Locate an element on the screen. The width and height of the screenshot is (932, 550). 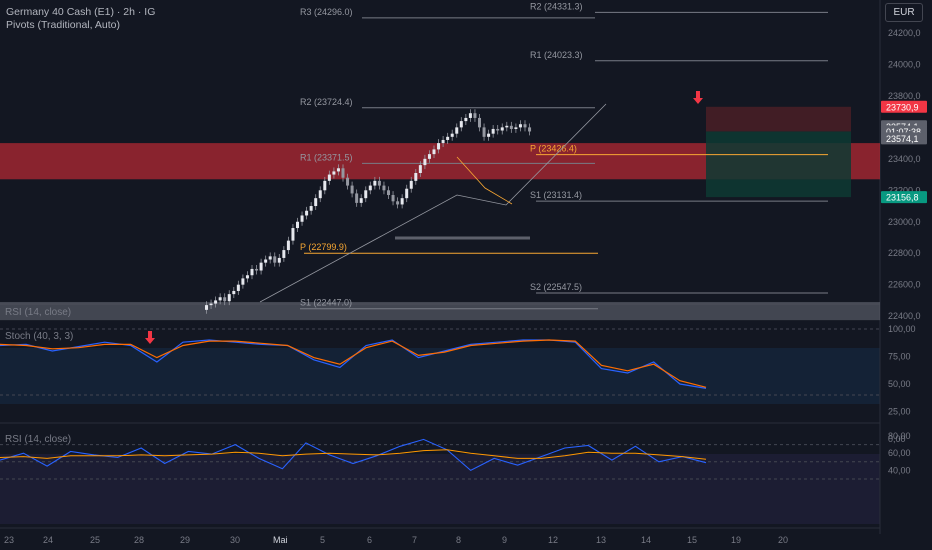
short-stop-zone is located at coordinates (778, 119).